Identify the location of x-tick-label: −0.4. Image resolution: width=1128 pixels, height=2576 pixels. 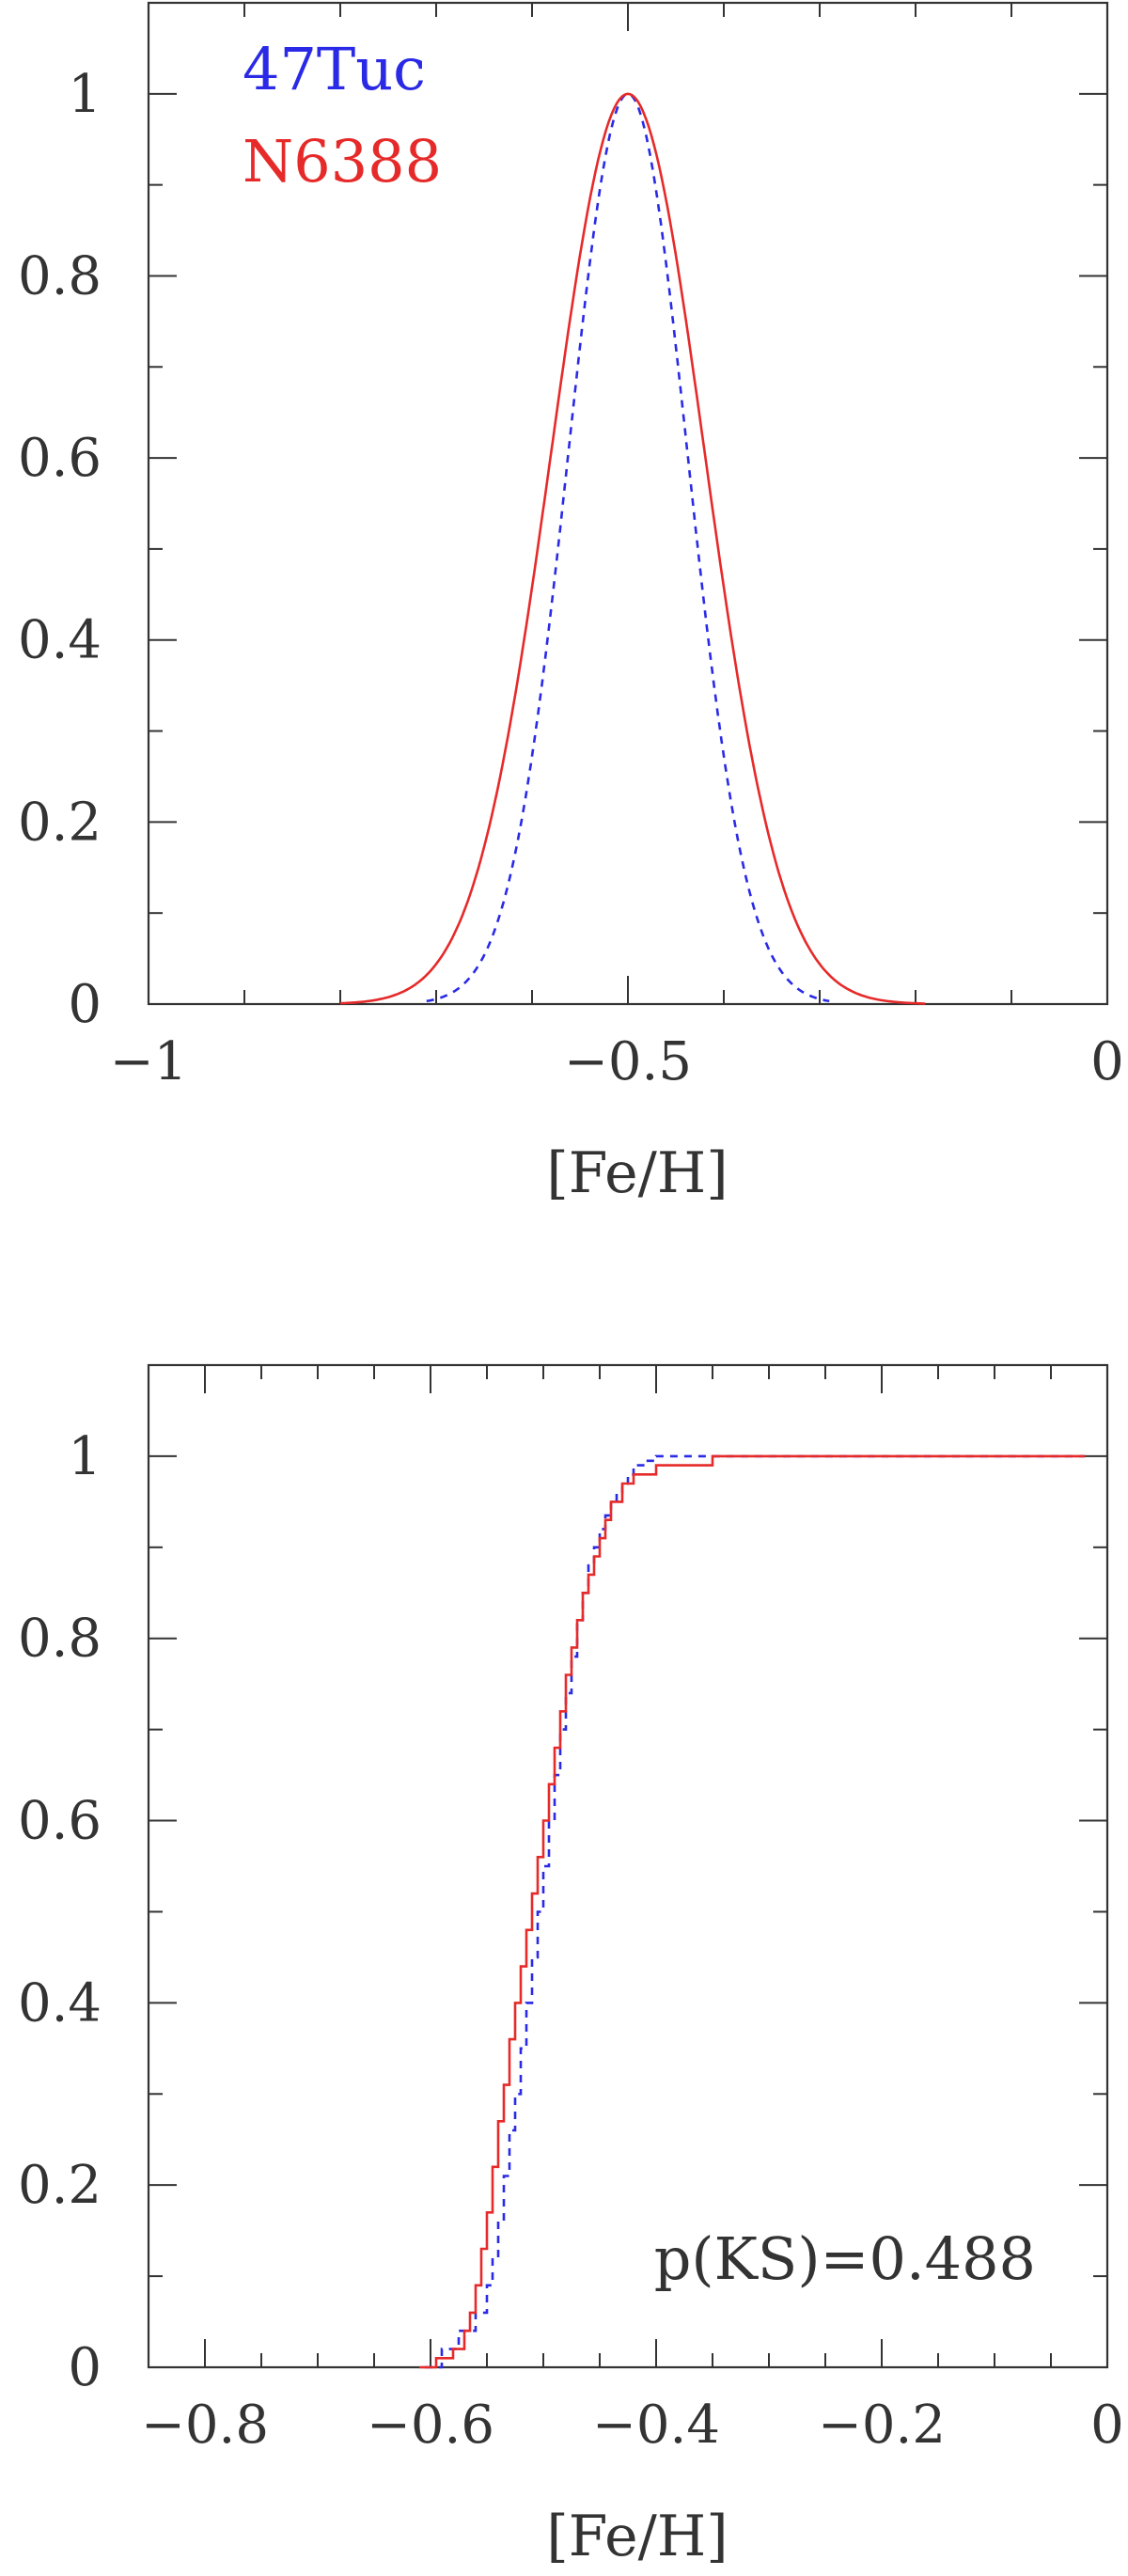
(656, 2426).